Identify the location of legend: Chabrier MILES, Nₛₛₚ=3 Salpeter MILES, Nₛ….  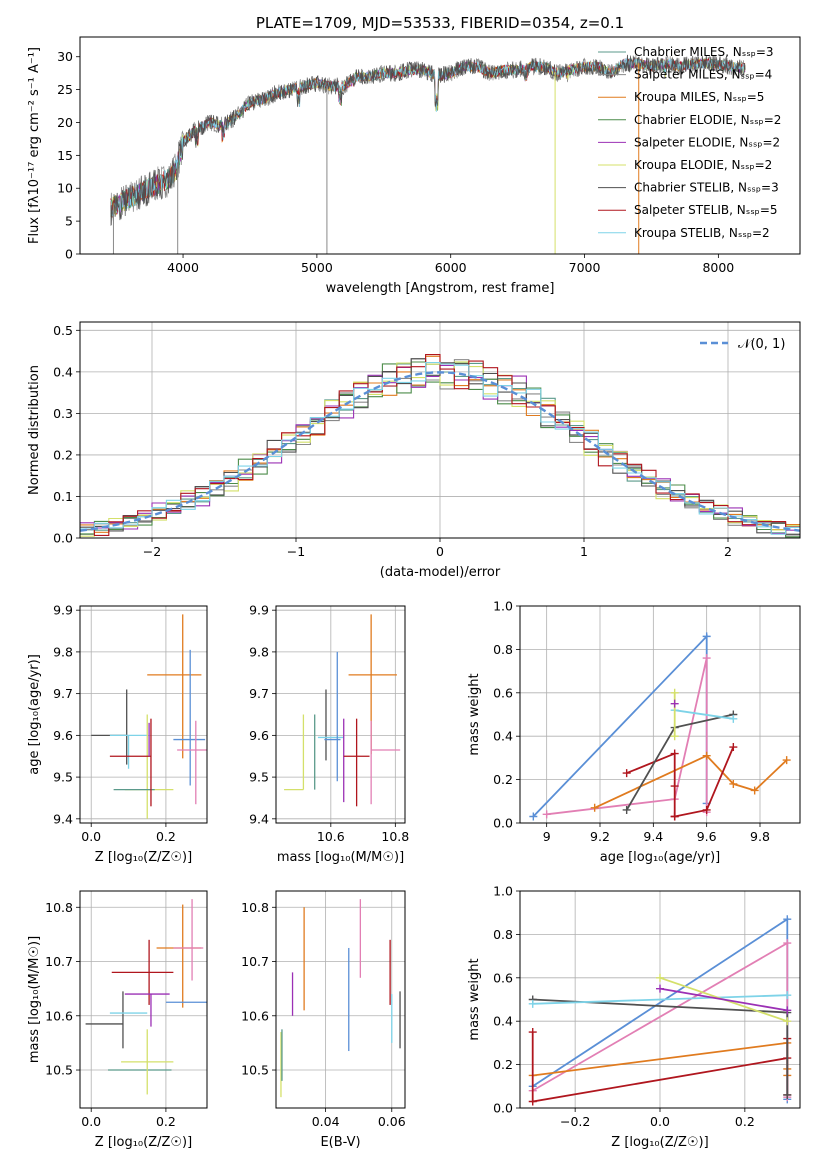
(689, 142).